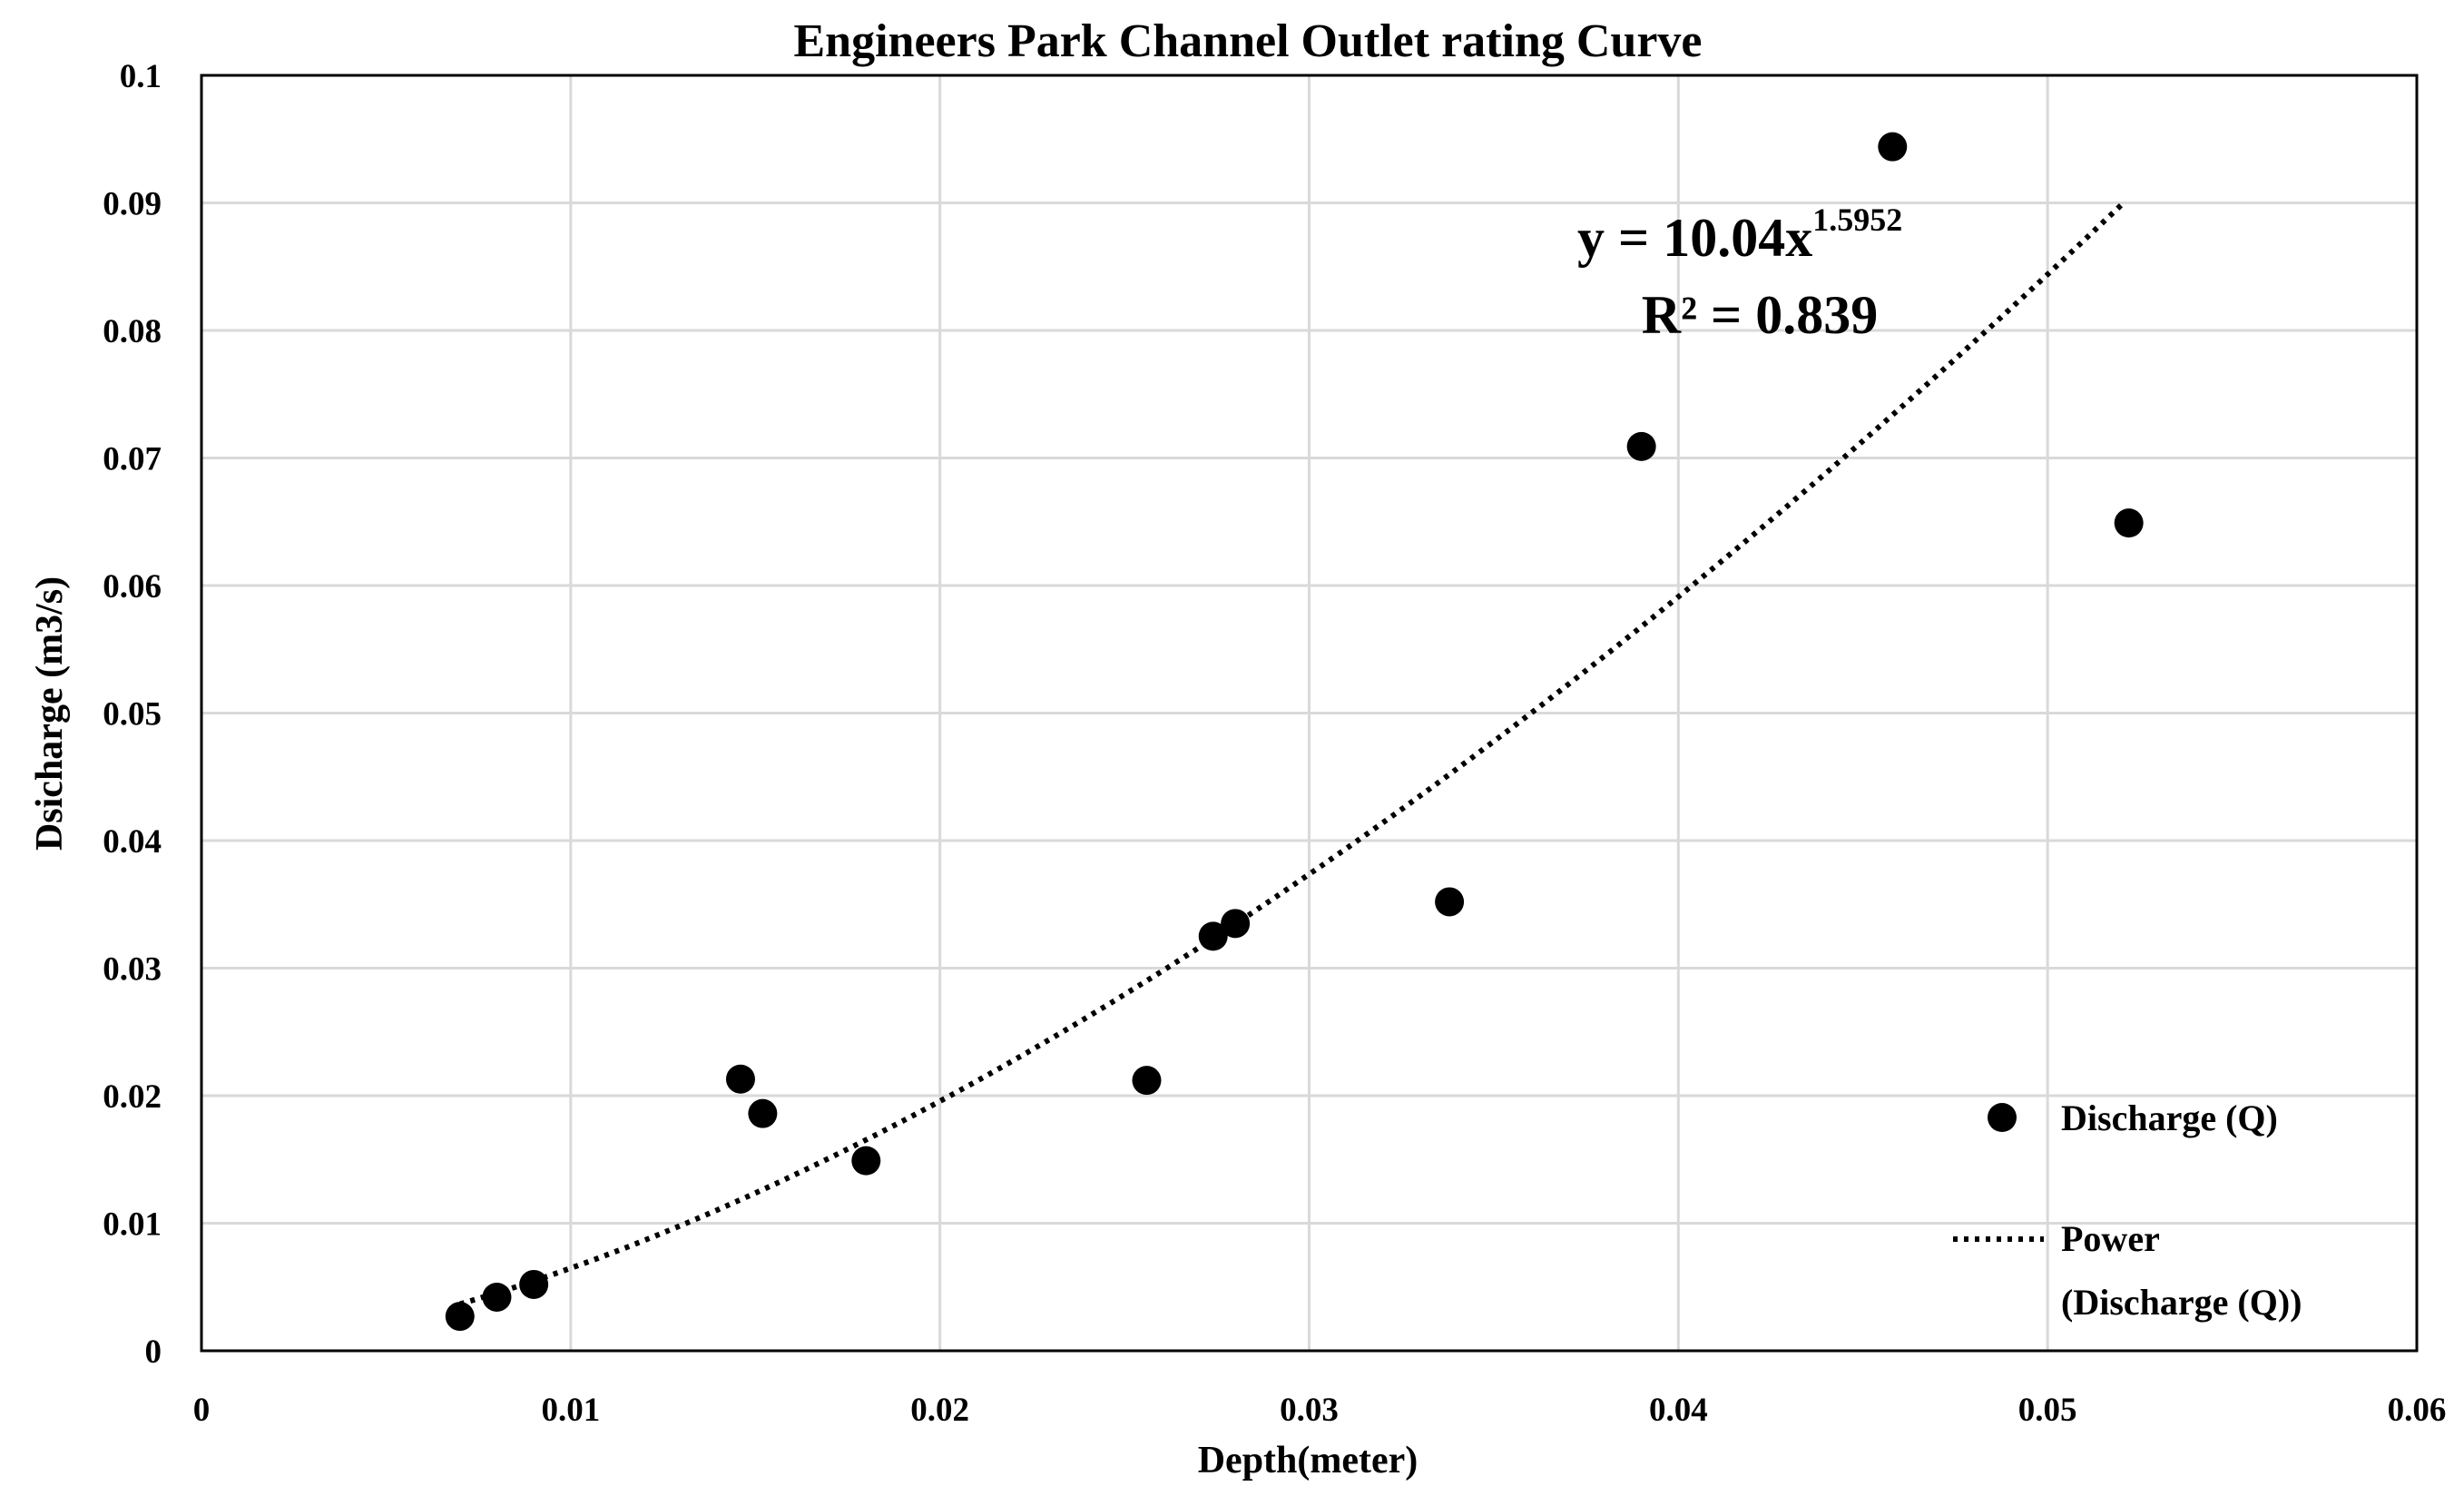  Describe the element at coordinates (2128, 1210) in the screenshot. I see `legend: Discharge (Q) Power (Discharge (Q))` at that location.